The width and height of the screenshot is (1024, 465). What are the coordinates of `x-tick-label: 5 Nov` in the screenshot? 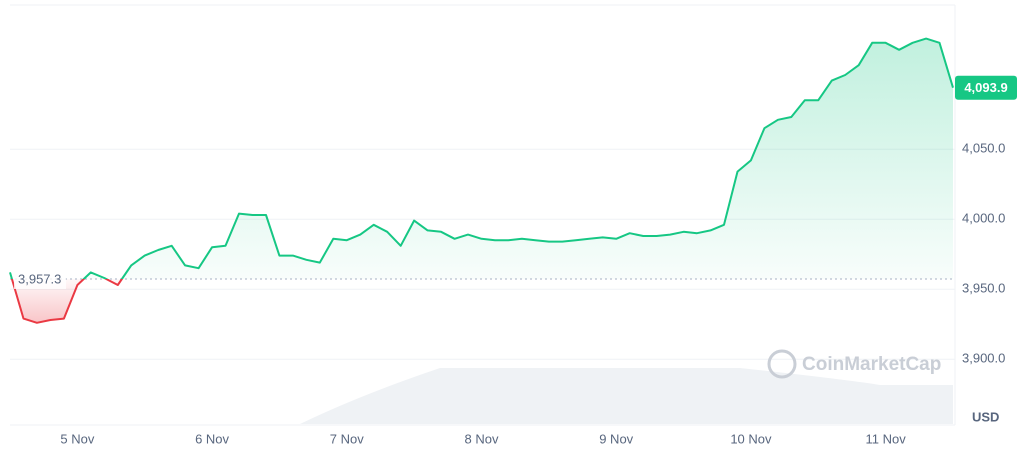 It's located at (77, 438).